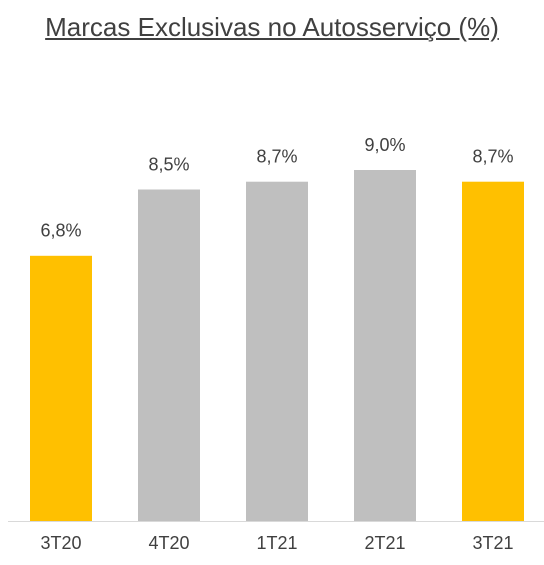 This screenshot has height=565, width=544. What do you see at coordinates (168, 164) in the screenshot?
I see `data-label: 8,5%` at bounding box center [168, 164].